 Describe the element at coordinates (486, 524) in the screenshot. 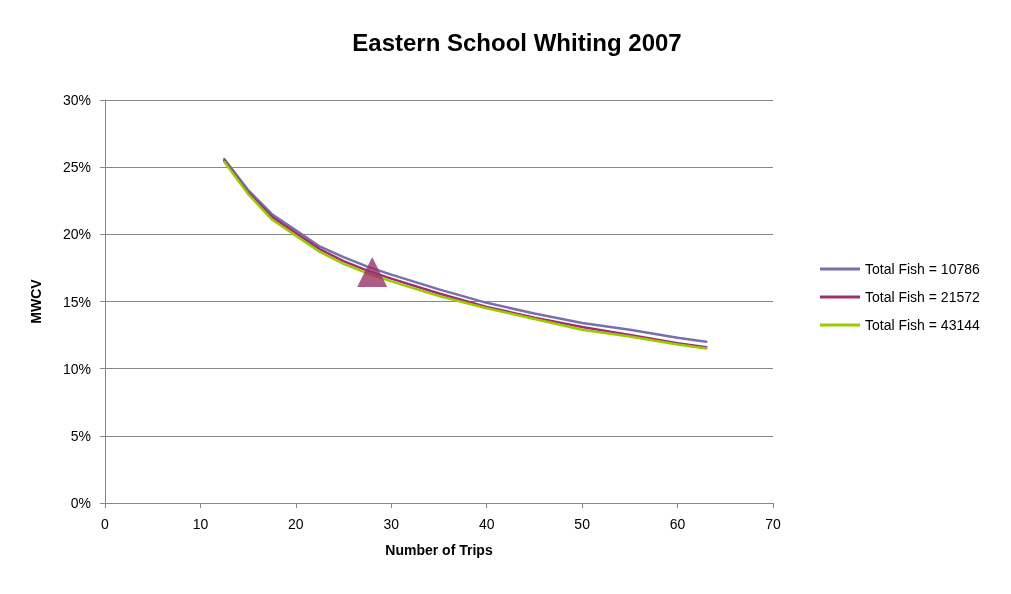

I see `x-tick-label: 40` at that location.